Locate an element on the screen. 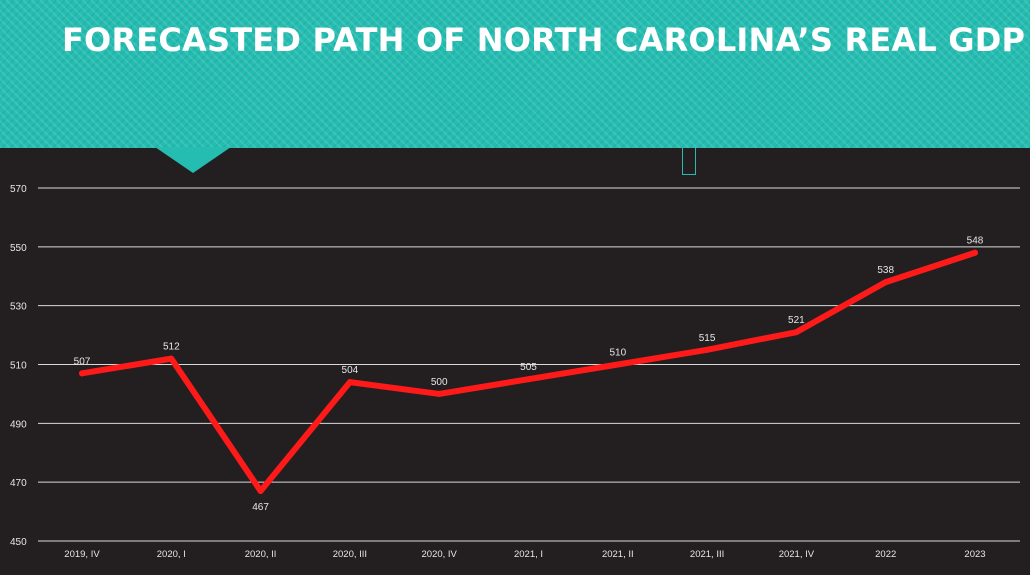 This screenshot has height=575, width=1030. x-tick-label-2: 2020, II is located at coordinates (261, 554).